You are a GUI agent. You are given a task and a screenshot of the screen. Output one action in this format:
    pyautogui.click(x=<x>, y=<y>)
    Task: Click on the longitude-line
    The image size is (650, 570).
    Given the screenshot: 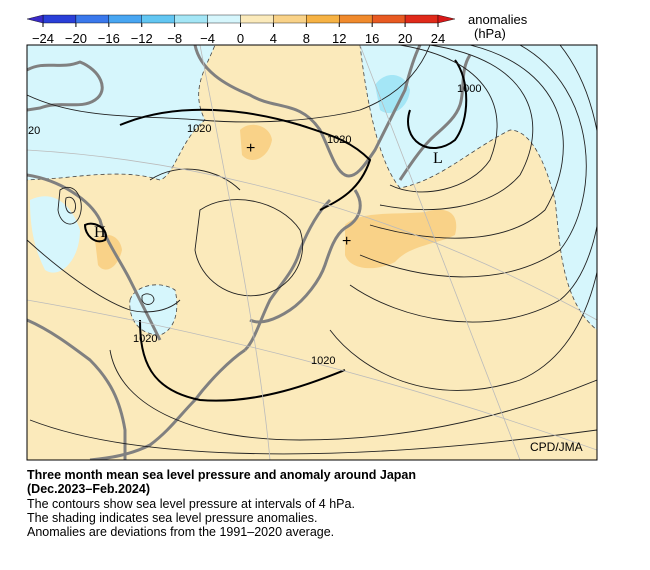 What is the action you would take?
    pyautogui.click(x=235, y=252)
    